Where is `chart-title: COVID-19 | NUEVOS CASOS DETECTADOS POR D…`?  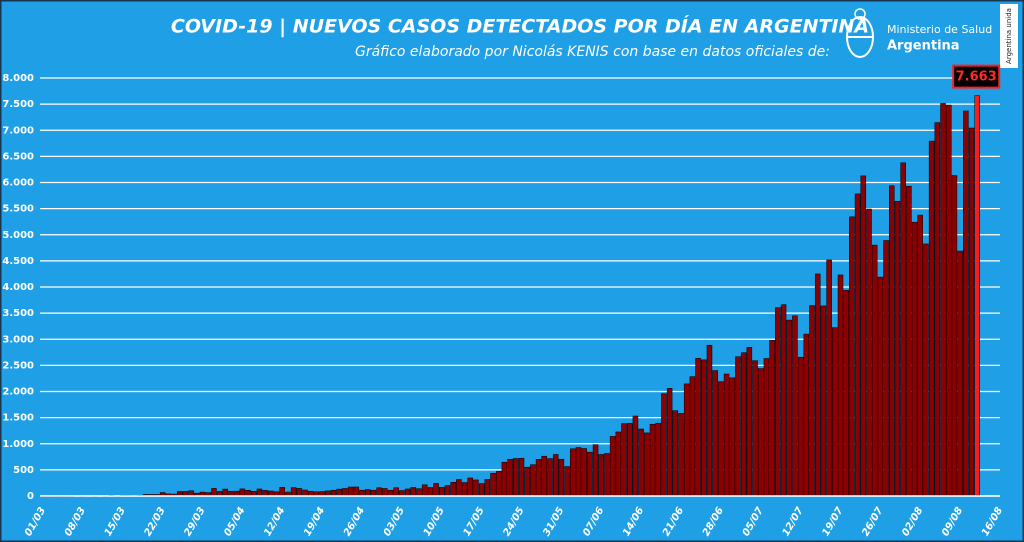 chart-title: COVID-19 | NUEVOS CASOS DETECTADOS POR D… is located at coordinates (520, 26).